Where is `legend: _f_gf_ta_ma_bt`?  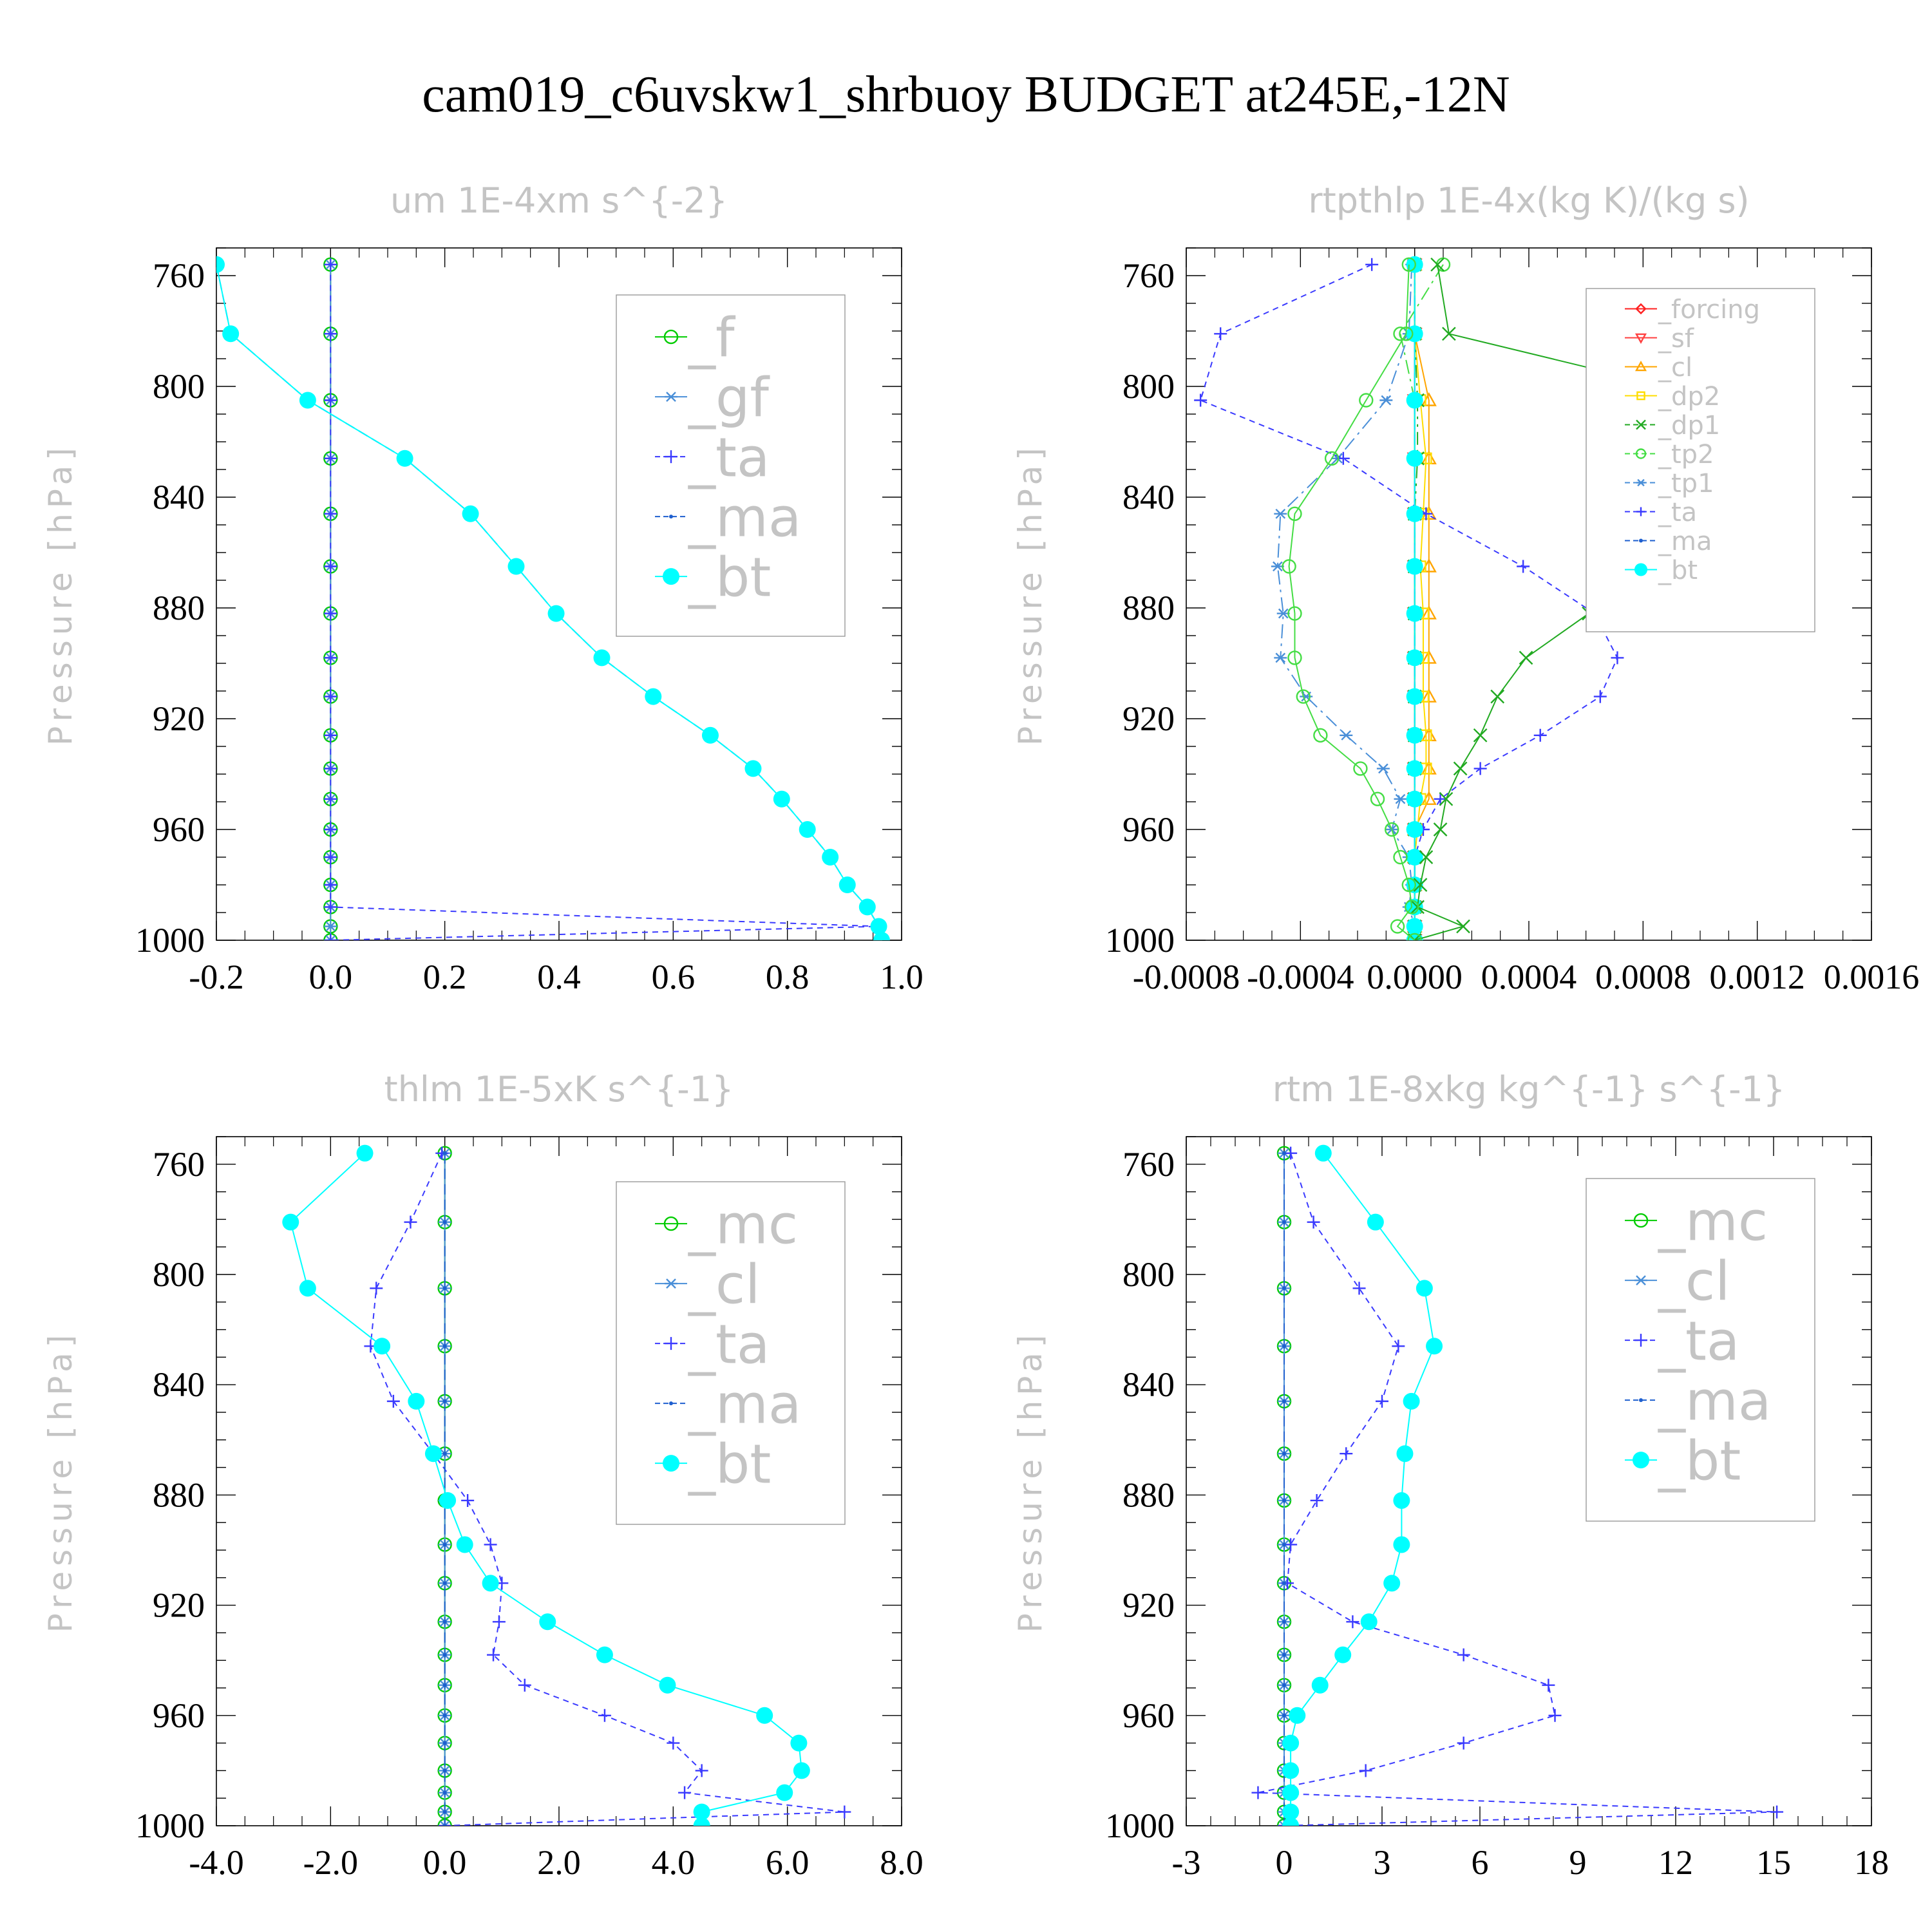 legend: _f_gf_ta_ma_bt is located at coordinates (731, 465).